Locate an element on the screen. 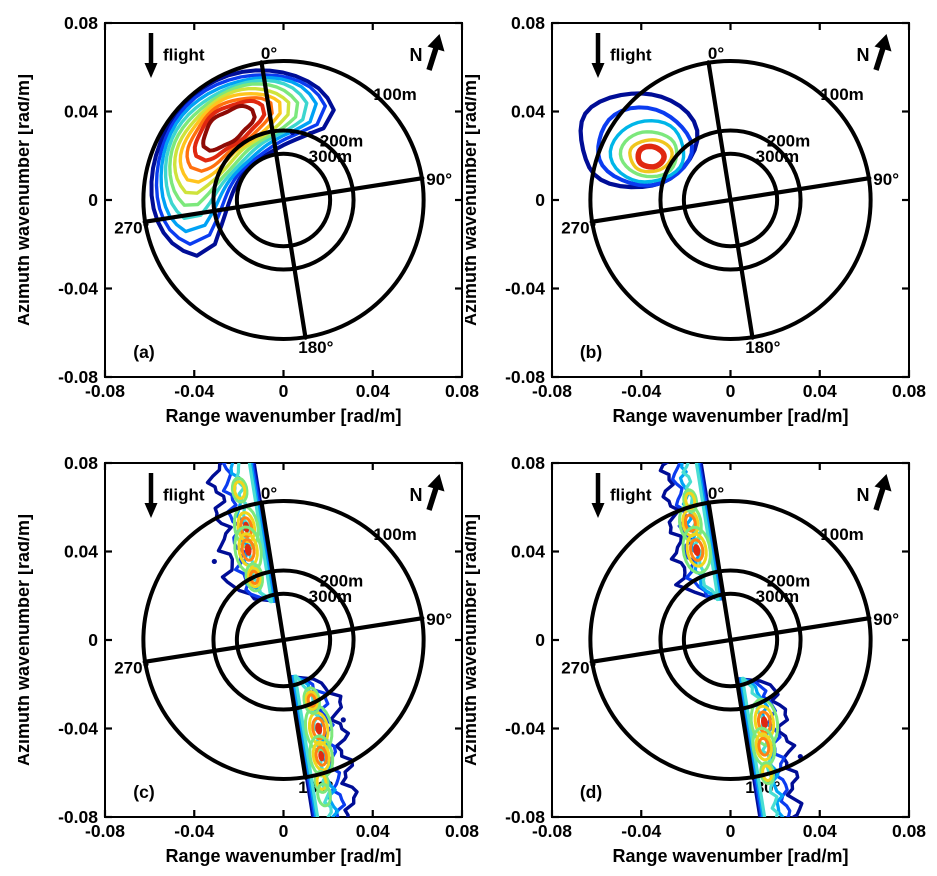 The height and width of the screenshot is (876, 937). panel-letter: (a) is located at coordinates (143, 352).